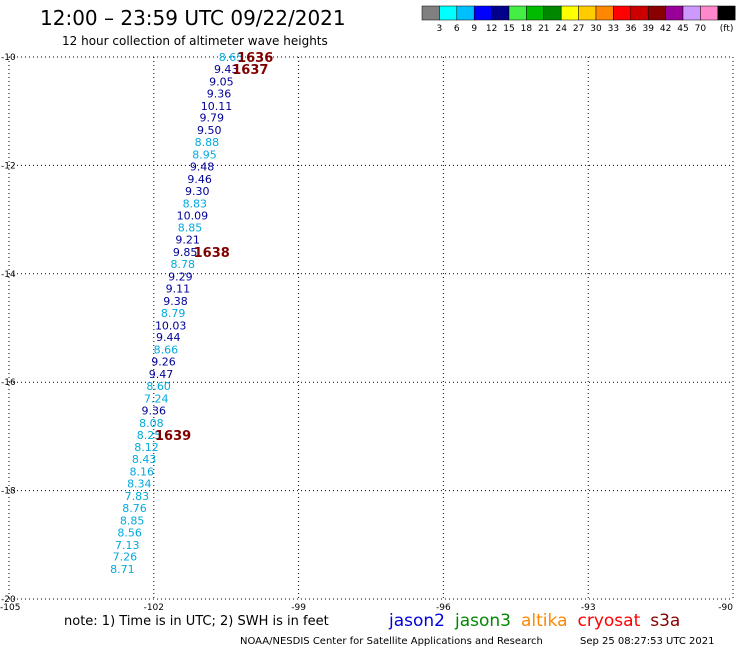 This screenshot has width=740, height=650. I want to click on chart-title: 12:00 – 23:59 UTC 09/22/2021, so click(193, 18).